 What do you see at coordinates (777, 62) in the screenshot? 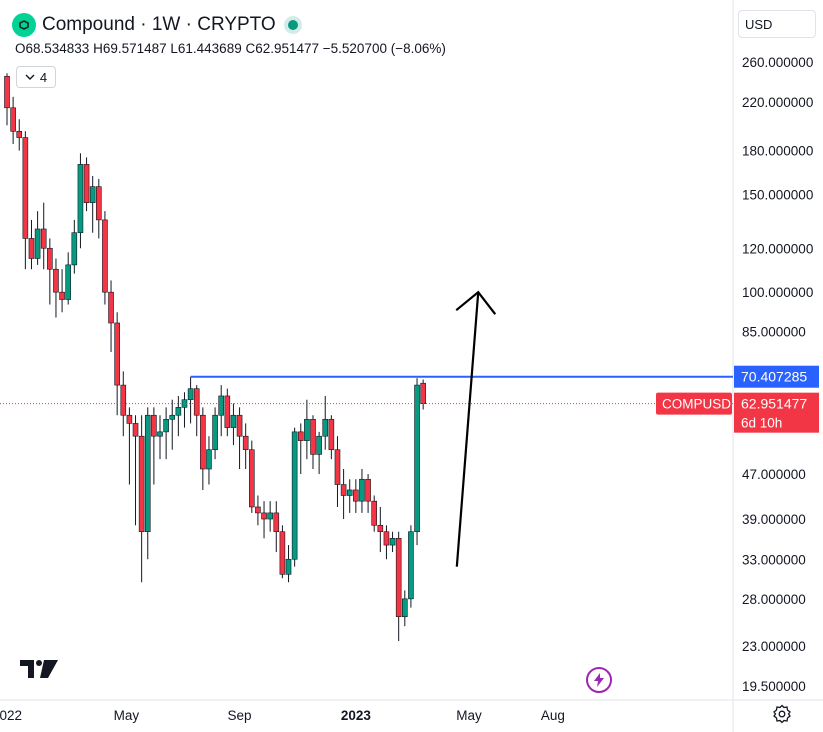
I see `y-tick-label: 260.000000` at bounding box center [777, 62].